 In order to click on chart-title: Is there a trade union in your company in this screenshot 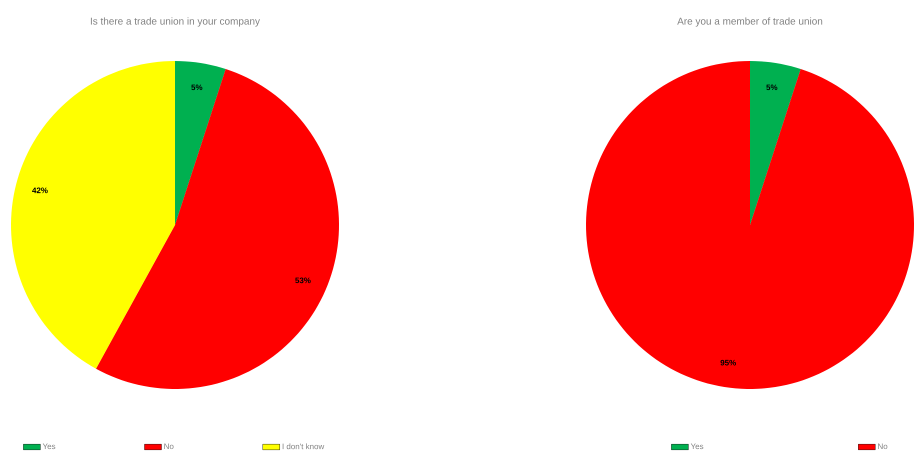, I will do `click(175, 22)`.